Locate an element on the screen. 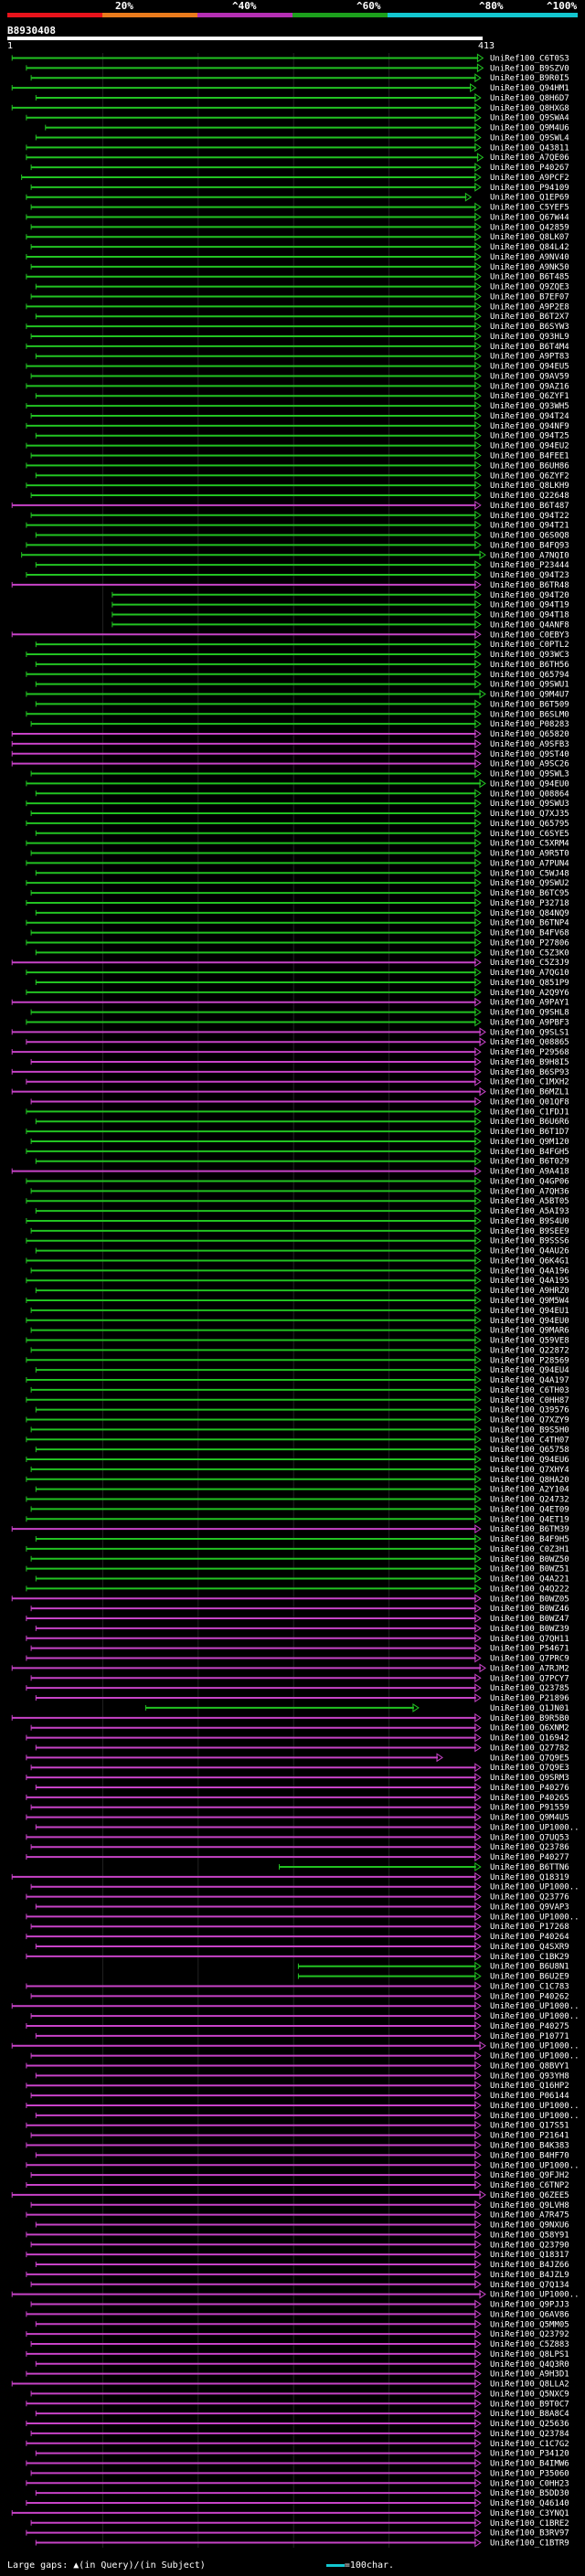 The height and width of the screenshot is (2576, 585). hit-label: UniRef100_Q18319 is located at coordinates (530, 1877).